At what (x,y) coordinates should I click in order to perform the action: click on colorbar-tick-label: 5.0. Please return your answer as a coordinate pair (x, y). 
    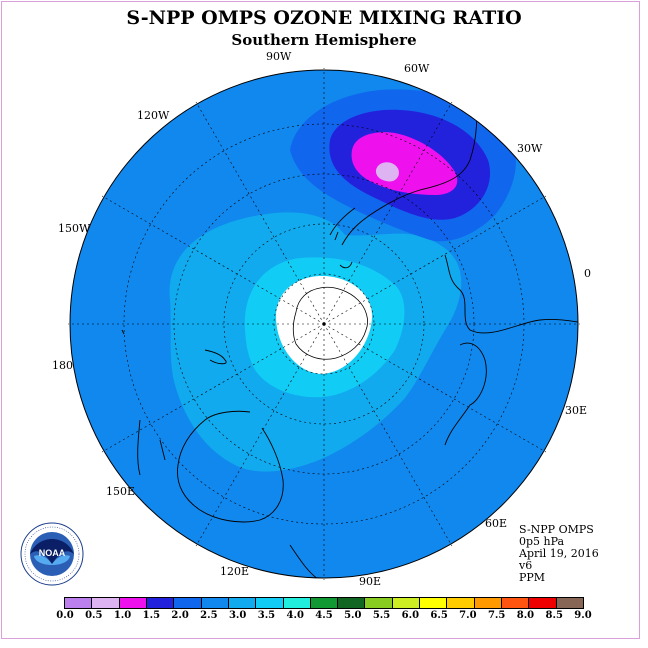
    Looking at the image, I should click on (353, 615).